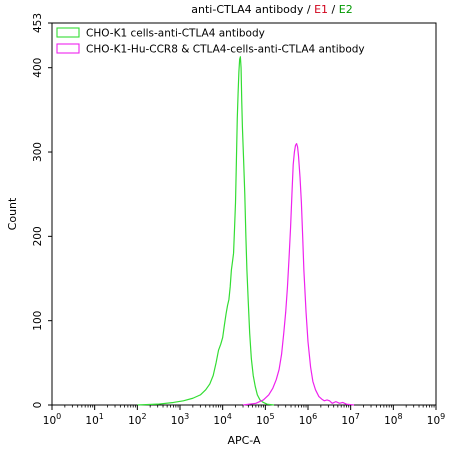  What do you see at coordinates (346, 9) in the screenshot?
I see `chart-title-e2: E2` at bounding box center [346, 9].